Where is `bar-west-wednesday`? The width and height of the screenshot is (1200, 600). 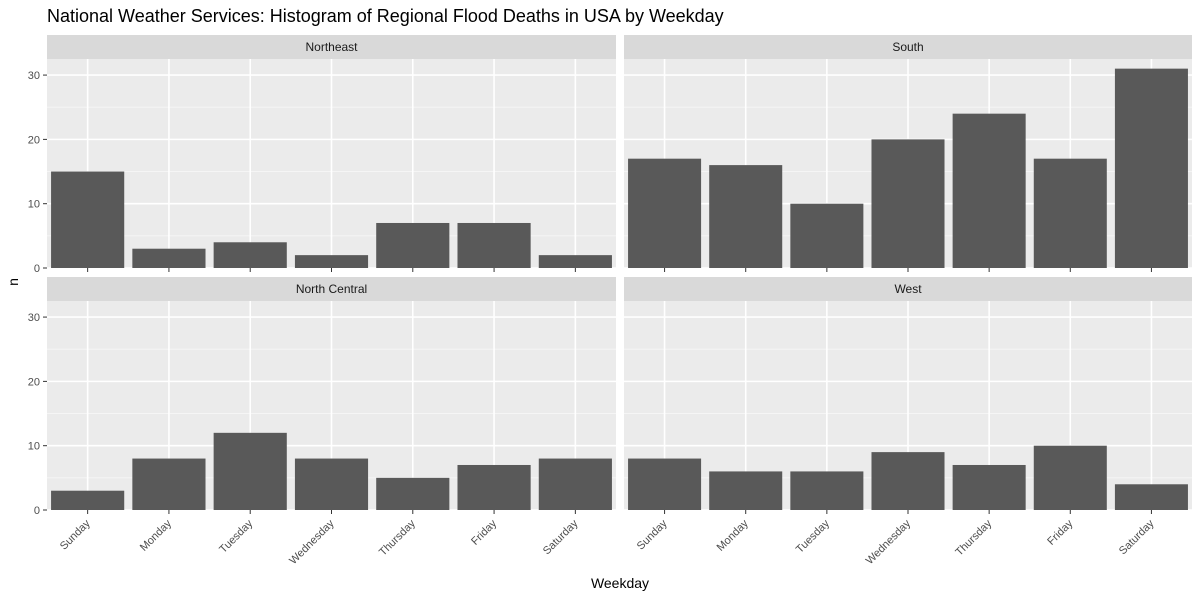 bar-west-wednesday is located at coordinates (908, 481).